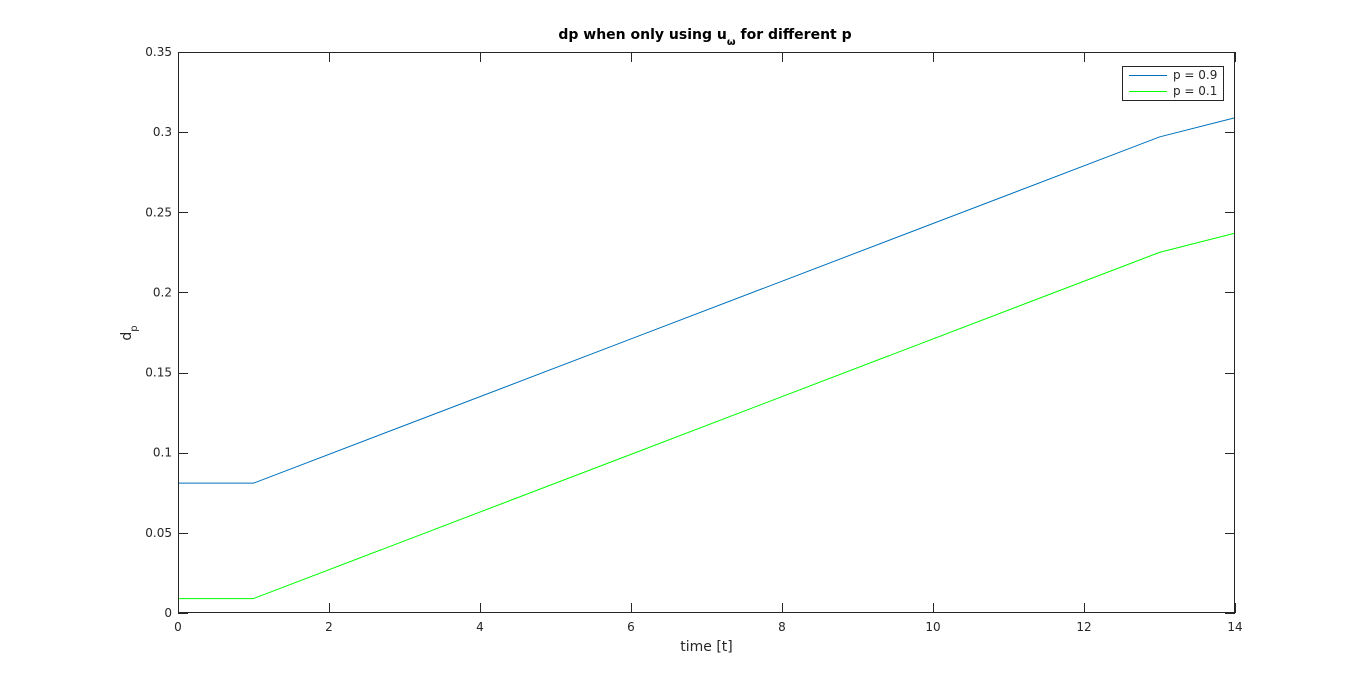 Image resolution: width=1366 pixels, height=689 pixels. What do you see at coordinates (158, 373) in the screenshot?
I see `y-tick-label: 0.15` at bounding box center [158, 373].